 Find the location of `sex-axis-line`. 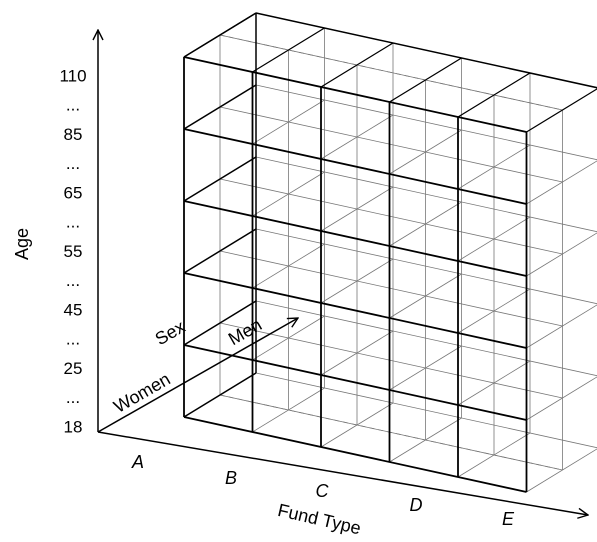

sex-axis-line is located at coordinates (197, 375).